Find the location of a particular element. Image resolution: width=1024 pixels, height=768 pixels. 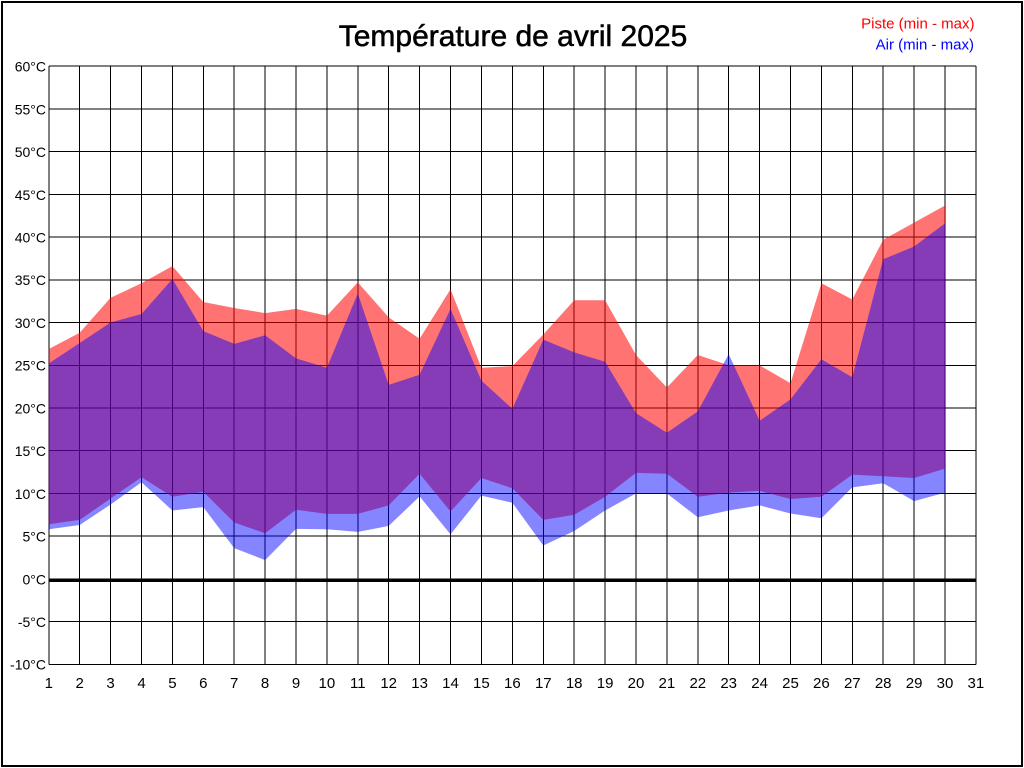

svg-text: 60°C is located at coordinates (30, 67).